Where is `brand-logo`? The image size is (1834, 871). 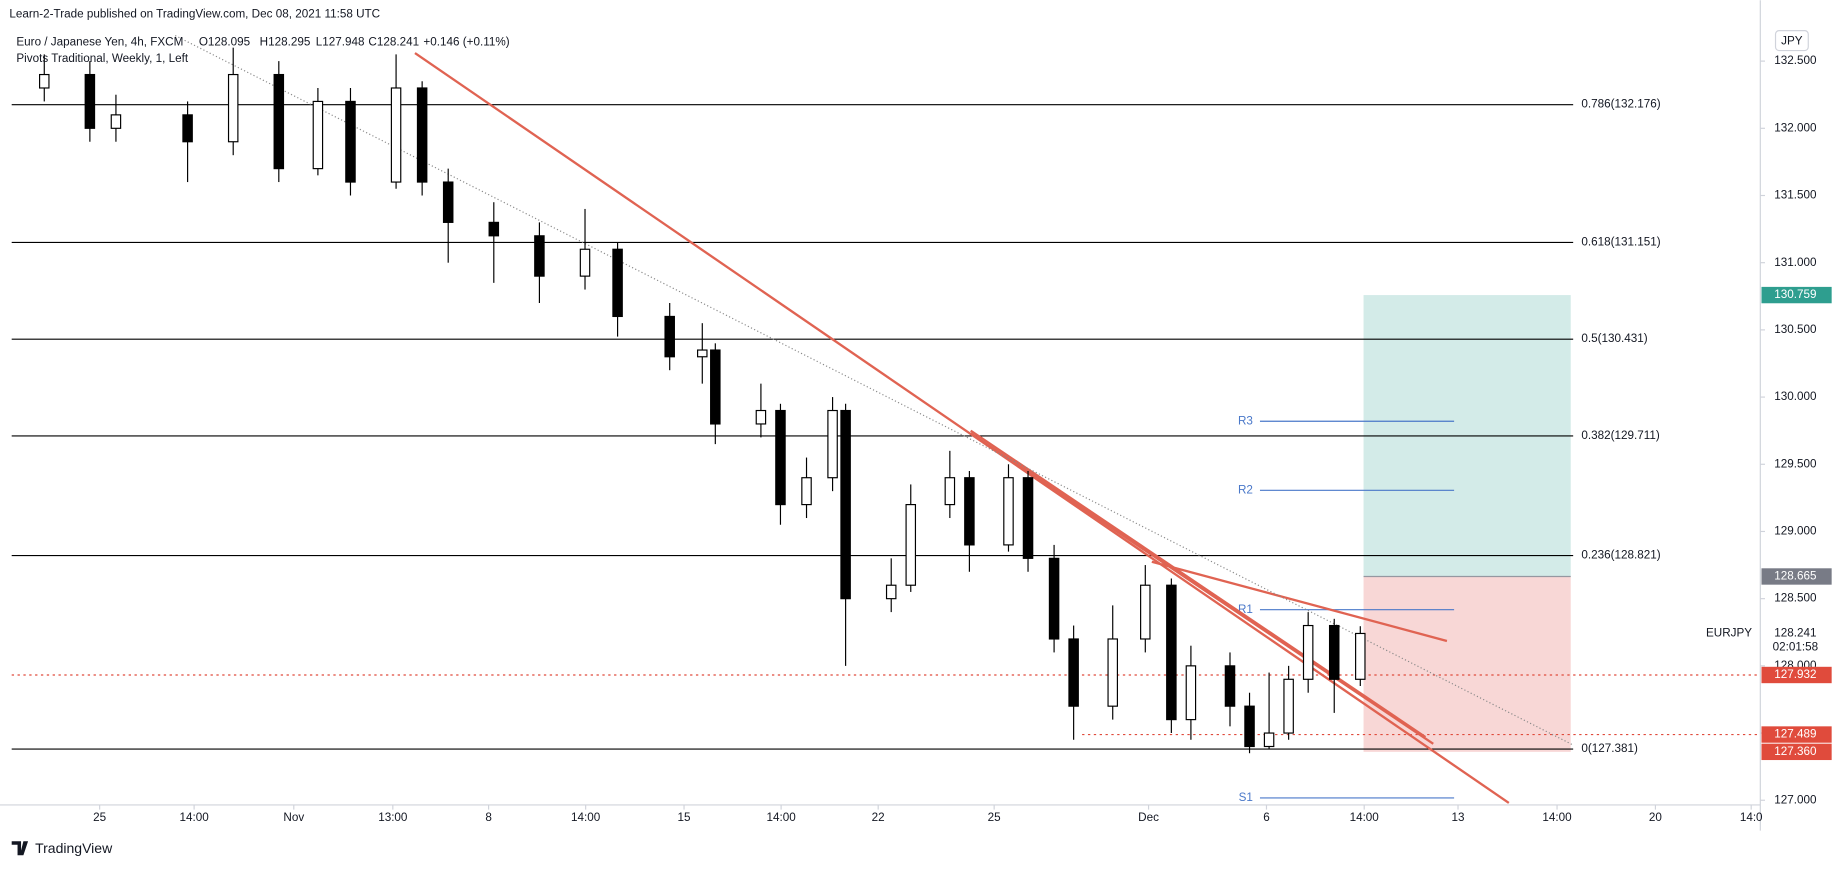 brand-logo is located at coordinates (20, 848).